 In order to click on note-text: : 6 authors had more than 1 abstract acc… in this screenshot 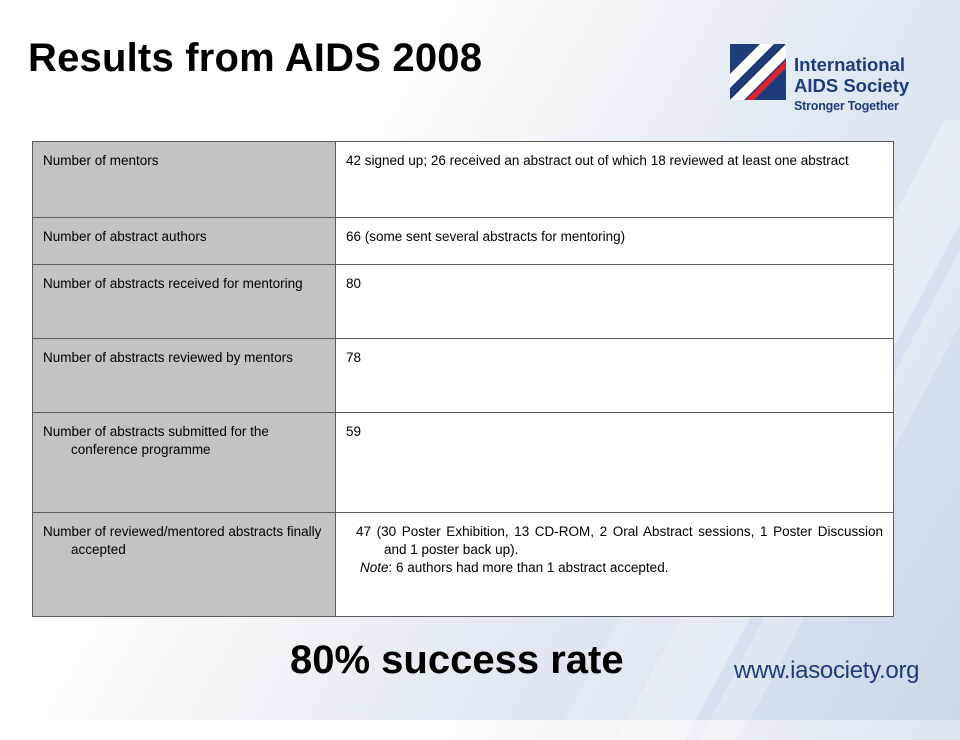, I will do `click(528, 567)`.